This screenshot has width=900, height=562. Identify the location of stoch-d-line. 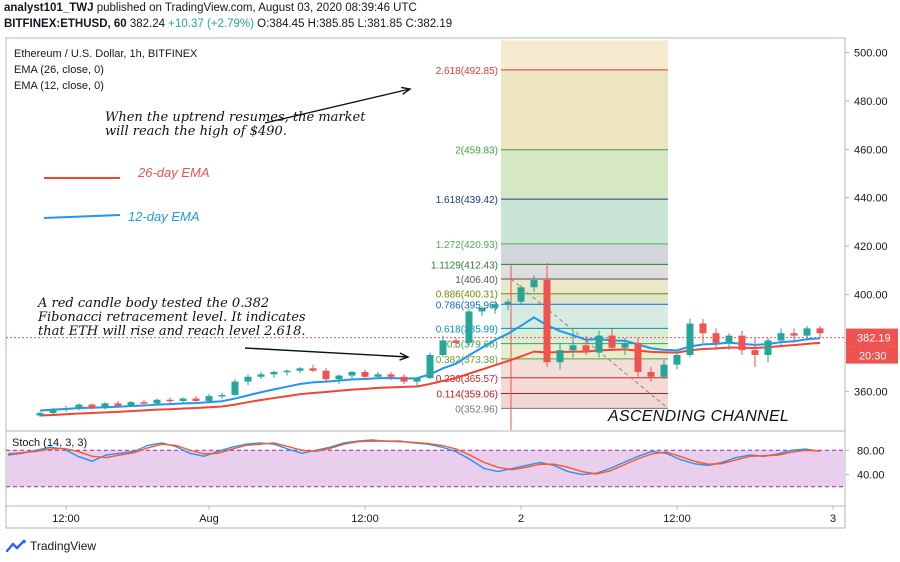
(414, 457).